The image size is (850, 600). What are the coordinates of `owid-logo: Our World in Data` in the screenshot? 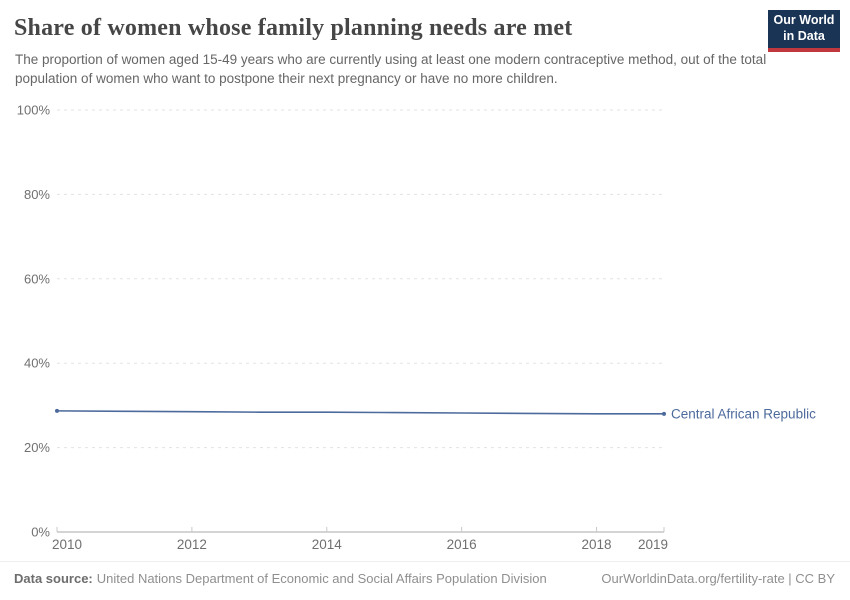 It's located at (804, 31).